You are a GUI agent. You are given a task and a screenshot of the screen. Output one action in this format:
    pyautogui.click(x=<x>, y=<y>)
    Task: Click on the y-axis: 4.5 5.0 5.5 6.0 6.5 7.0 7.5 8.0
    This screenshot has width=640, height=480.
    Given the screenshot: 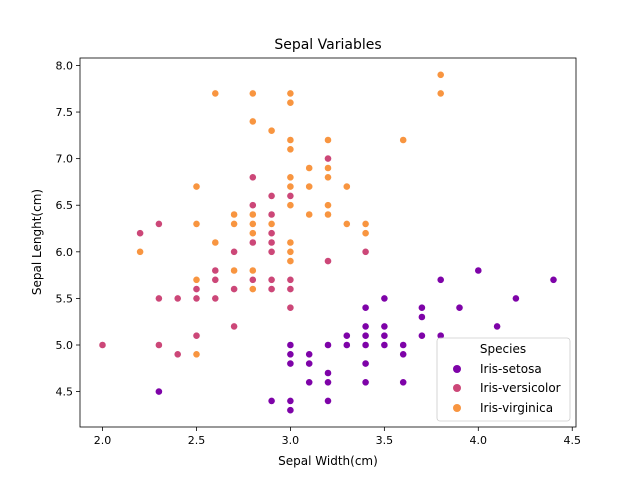 What is the action you would take?
    pyautogui.click(x=68, y=229)
    